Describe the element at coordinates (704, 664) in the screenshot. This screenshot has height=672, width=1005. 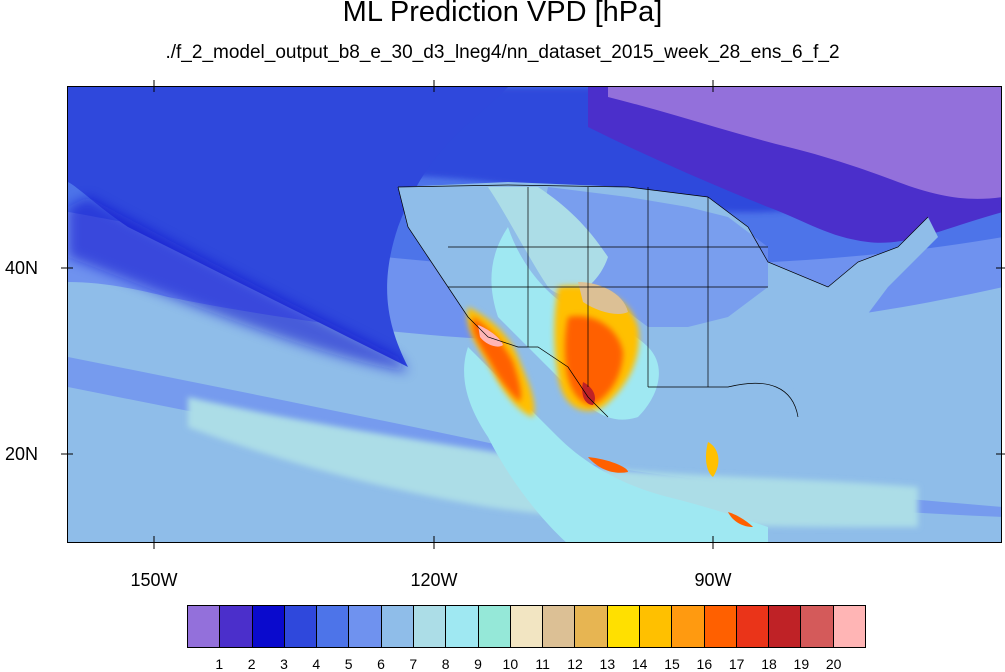
I see `colorbar-label: 16` at that location.